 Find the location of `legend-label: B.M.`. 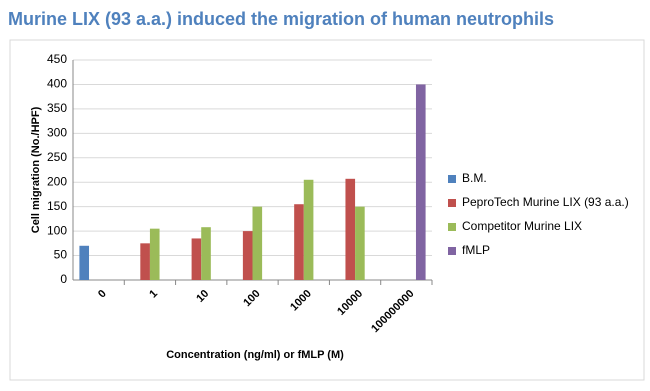

legend-label: B.M. is located at coordinates (474, 178).